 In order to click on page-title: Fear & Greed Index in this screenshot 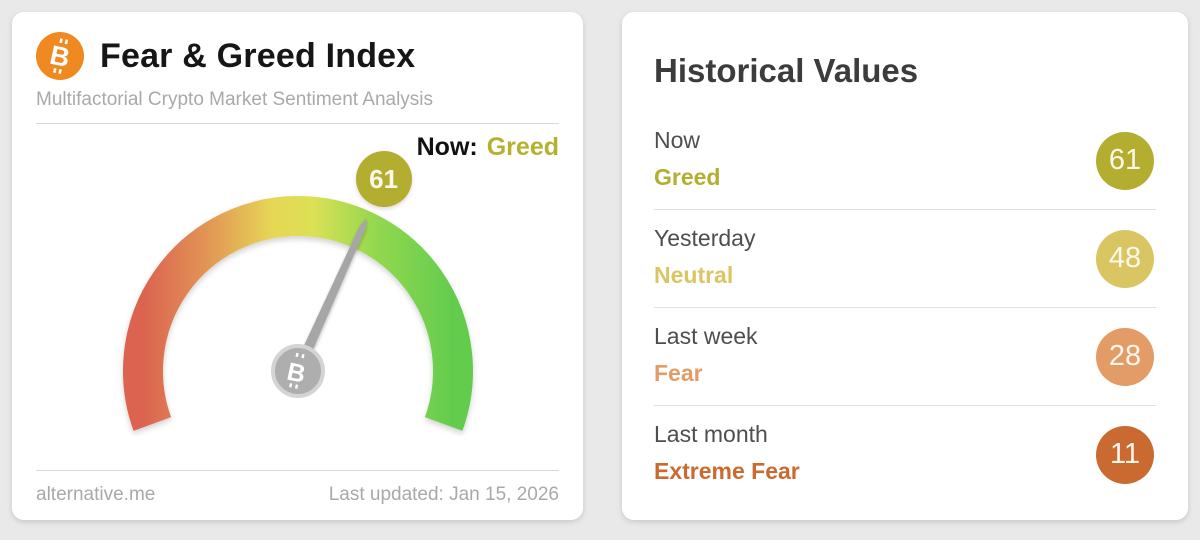, I will do `click(258, 55)`.